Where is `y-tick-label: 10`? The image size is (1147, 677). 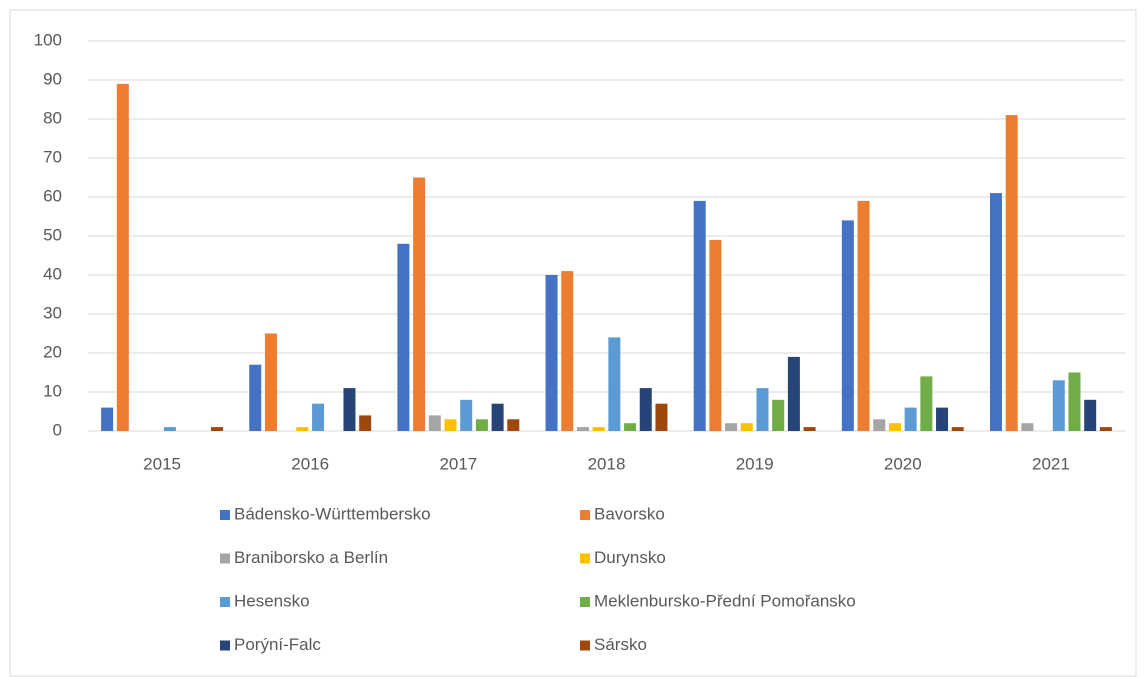 y-tick-label: 10 is located at coordinates (52, 390).